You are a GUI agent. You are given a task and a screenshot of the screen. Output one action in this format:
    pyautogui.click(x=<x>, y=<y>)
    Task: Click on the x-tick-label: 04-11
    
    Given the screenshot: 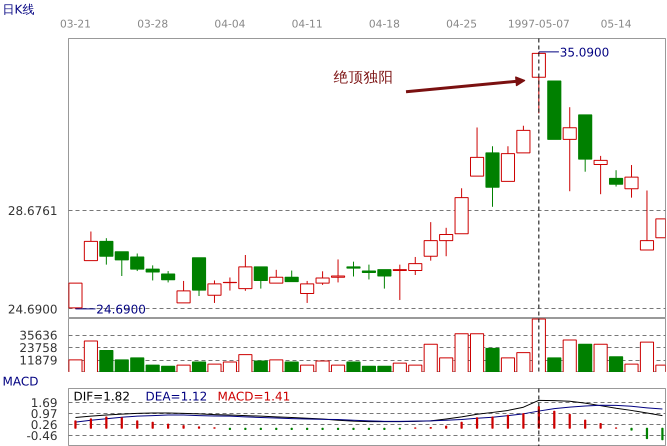 What is the action you would take?
    pyautogui.click(x=307, y=24)
    